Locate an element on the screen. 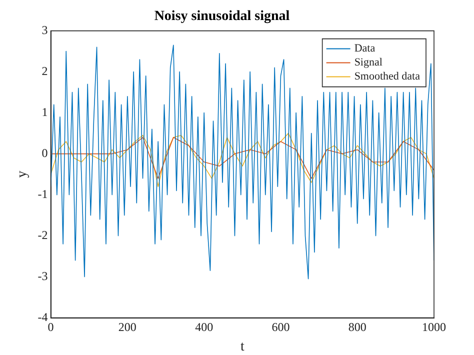 The image size is (474, 355). x-tick-label: 800 is located at coordinates (357, 327).